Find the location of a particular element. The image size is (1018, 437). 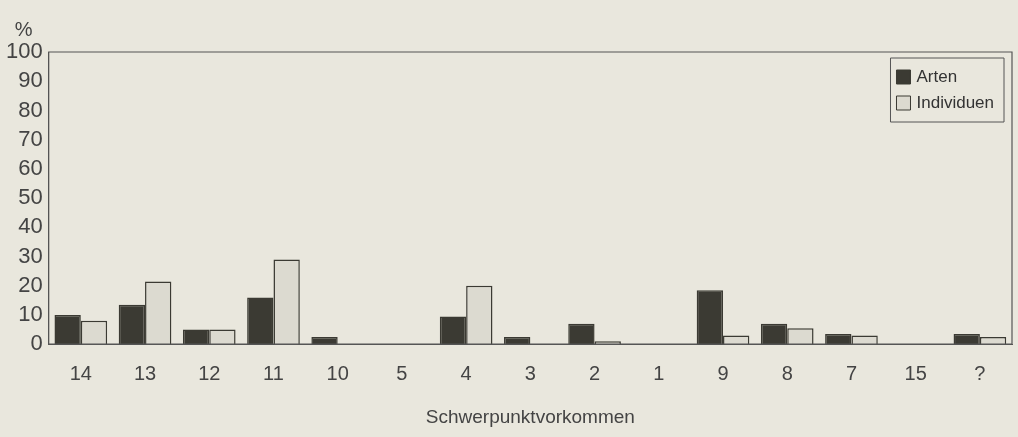

x-tick-label: 4 is located at coordinates (466, 372).